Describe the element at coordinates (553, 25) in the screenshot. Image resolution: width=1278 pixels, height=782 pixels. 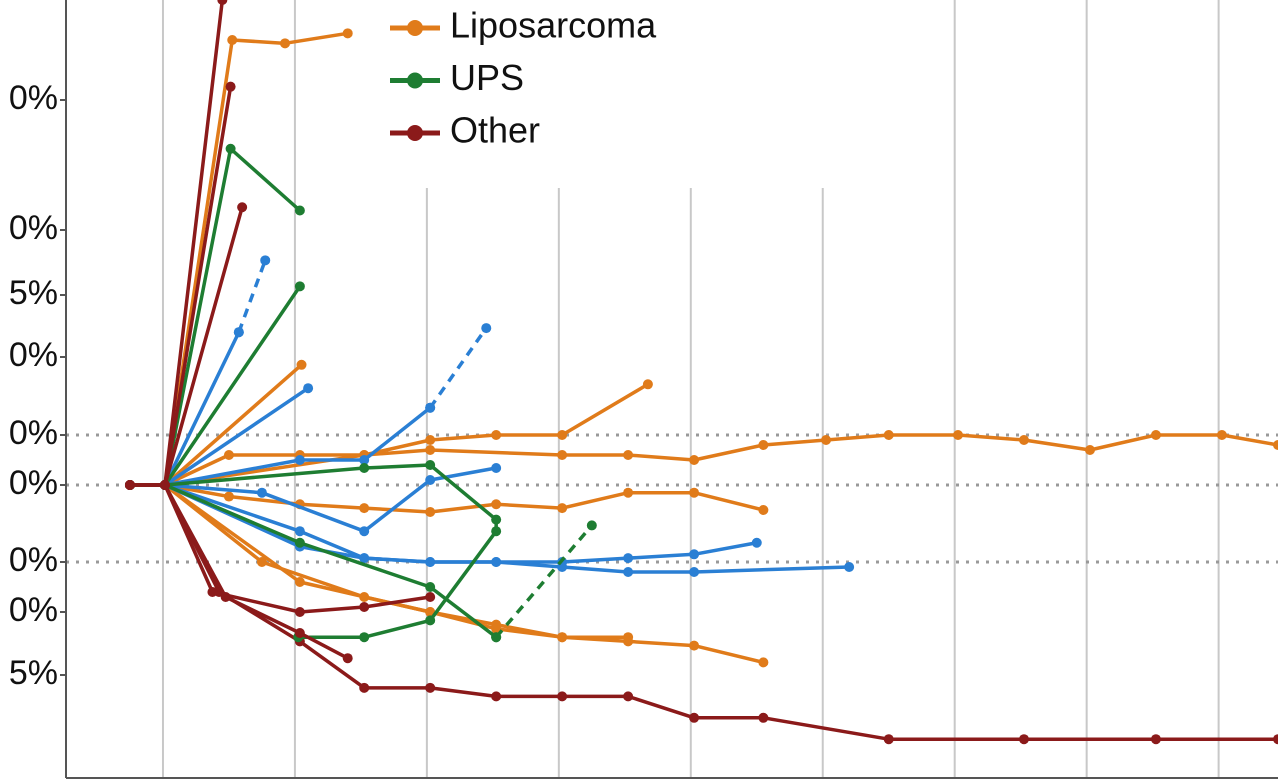
I see `legend-label: Liposarcoma` at that location.